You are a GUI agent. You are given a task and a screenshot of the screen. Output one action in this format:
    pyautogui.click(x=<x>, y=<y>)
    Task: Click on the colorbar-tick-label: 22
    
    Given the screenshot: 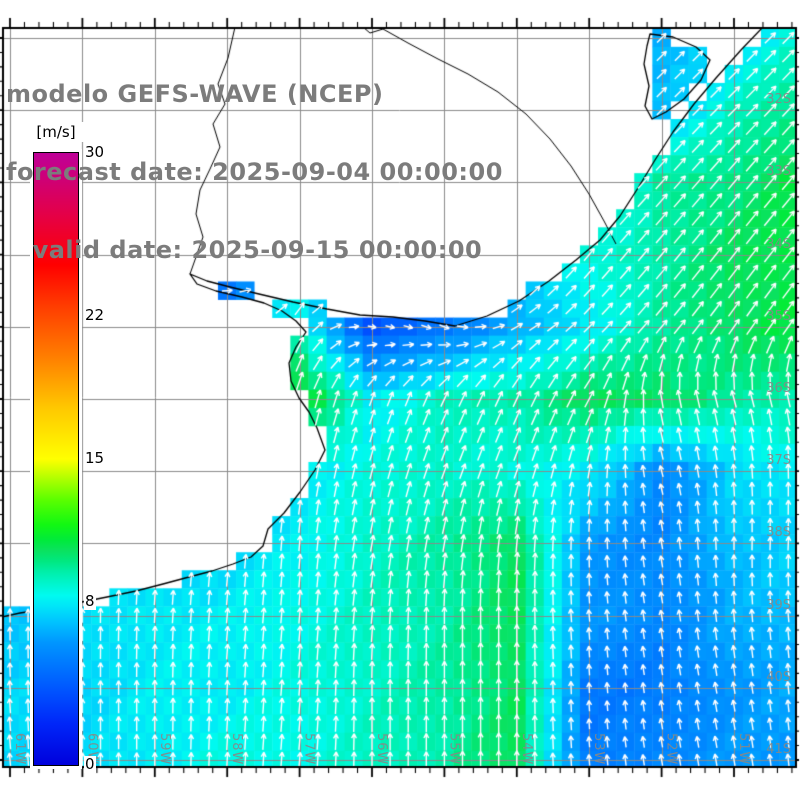 What is the action you would take?
    pyautogui.click(x=95, y=315)
    